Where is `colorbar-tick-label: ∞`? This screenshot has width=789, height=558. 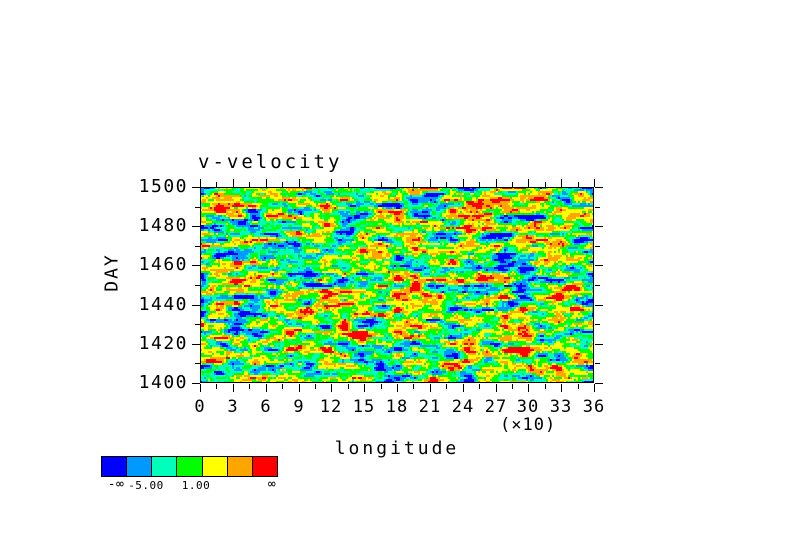 colorbar-tick-label: ∞ is located at coordinates (272, 484).